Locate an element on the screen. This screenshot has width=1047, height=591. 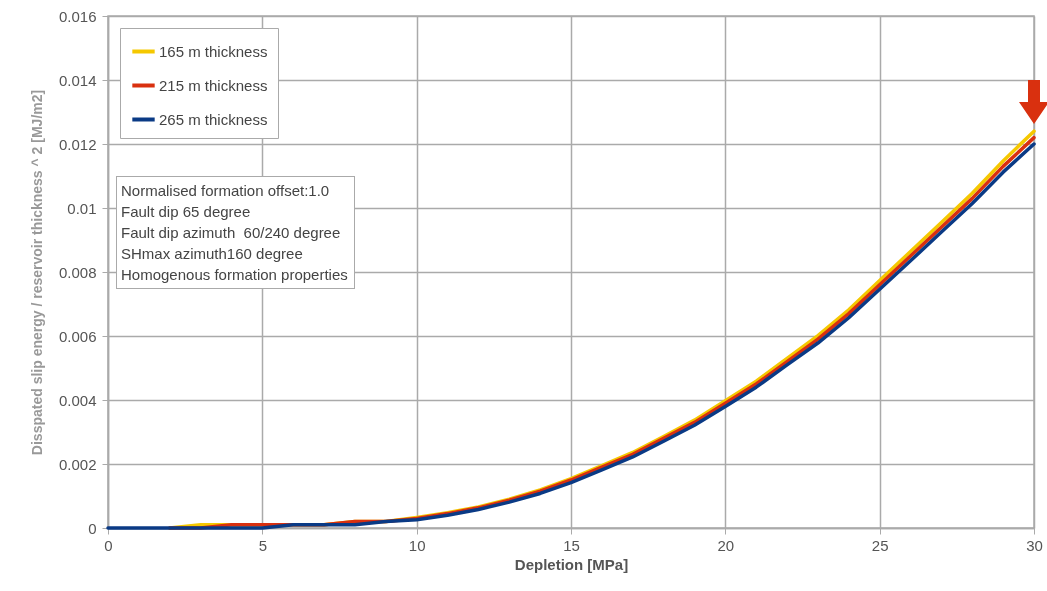
legend-label: 165 m thickness is located at coordinates (213, 51).